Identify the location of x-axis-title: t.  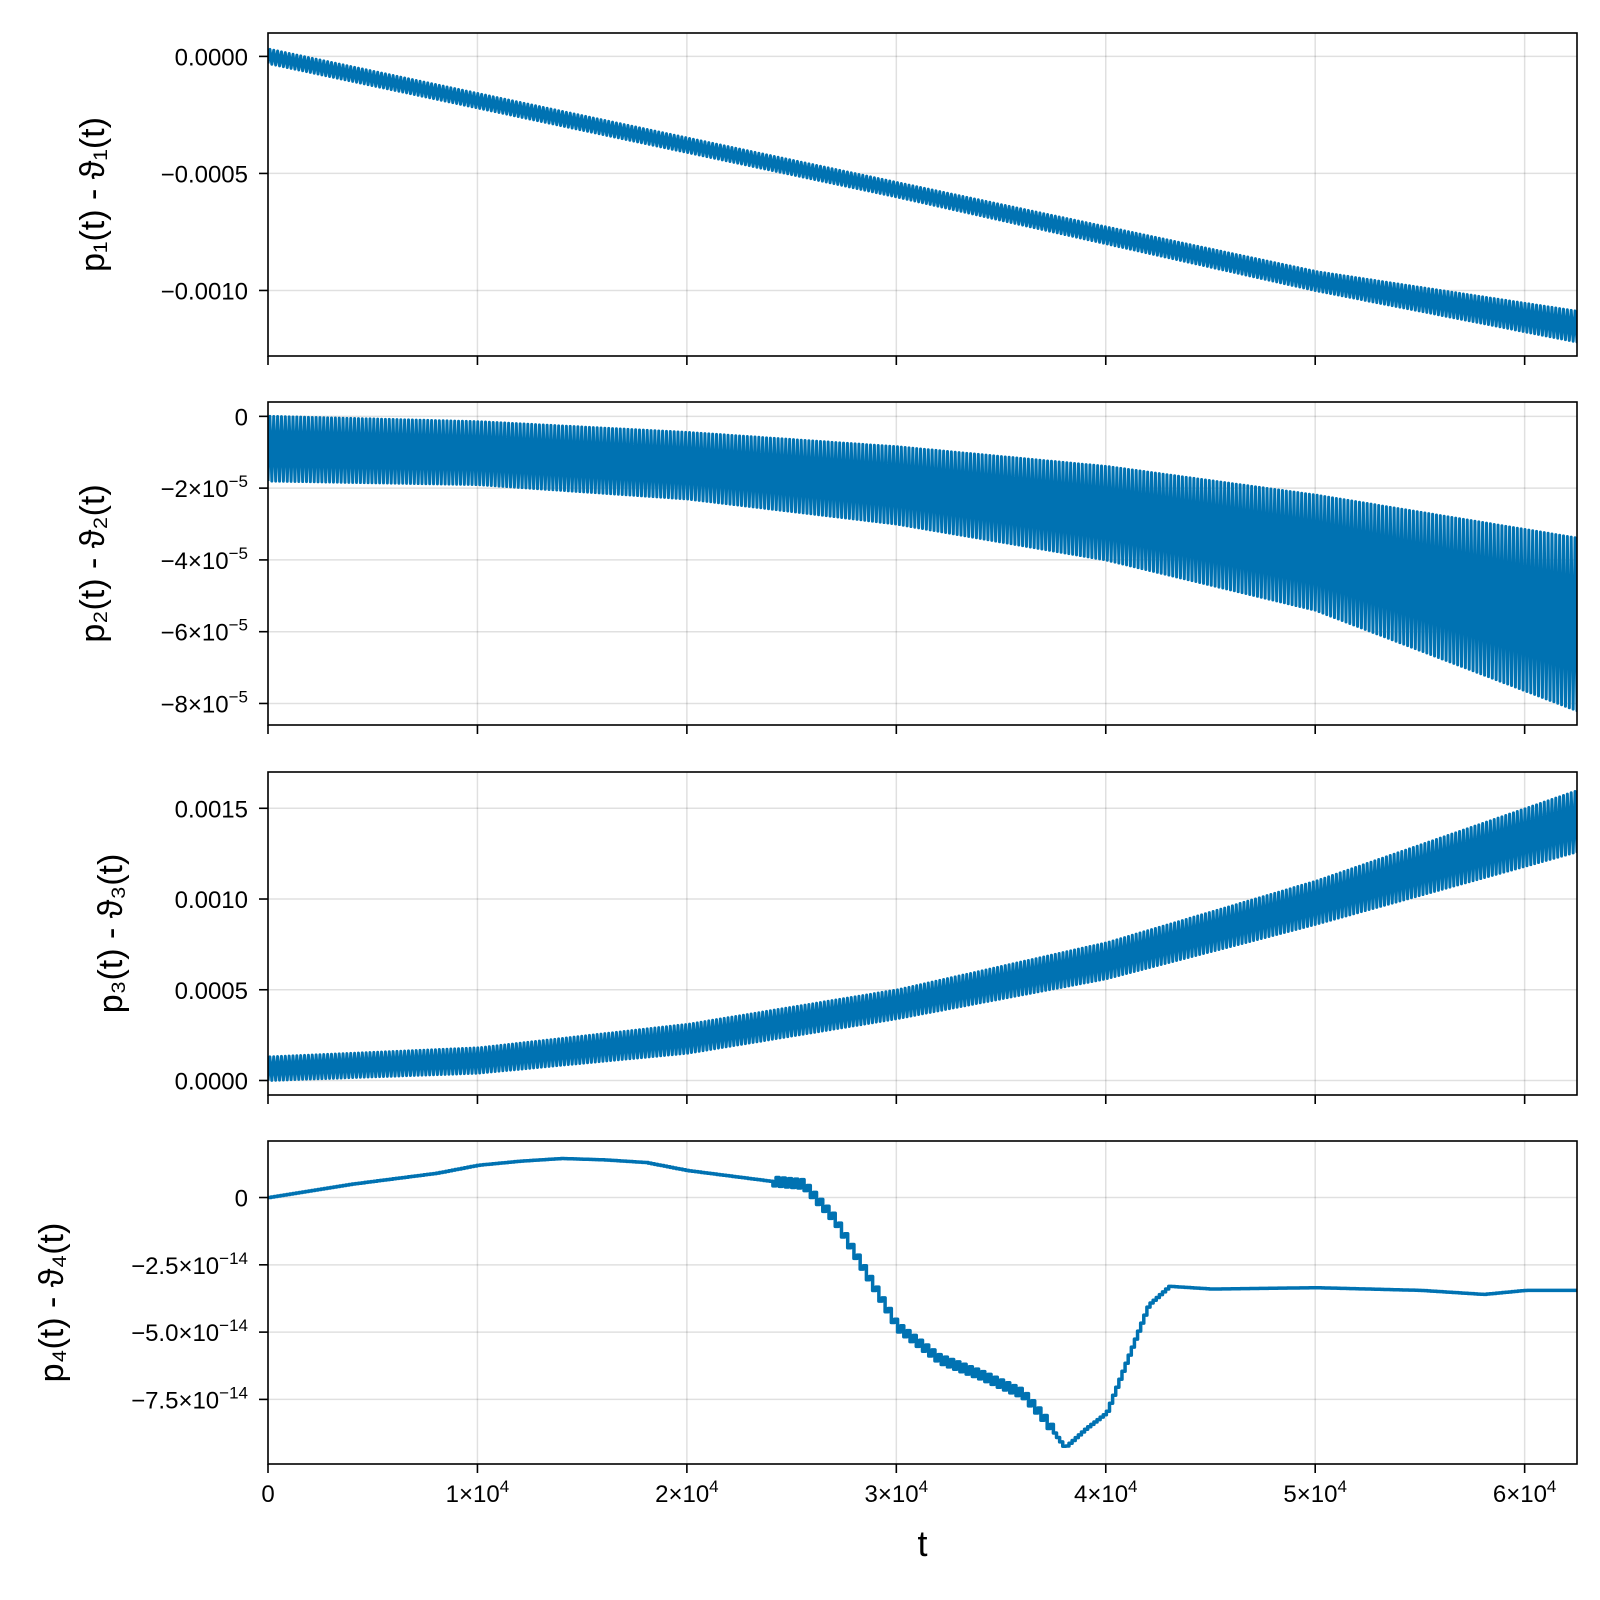
(922, 1543).